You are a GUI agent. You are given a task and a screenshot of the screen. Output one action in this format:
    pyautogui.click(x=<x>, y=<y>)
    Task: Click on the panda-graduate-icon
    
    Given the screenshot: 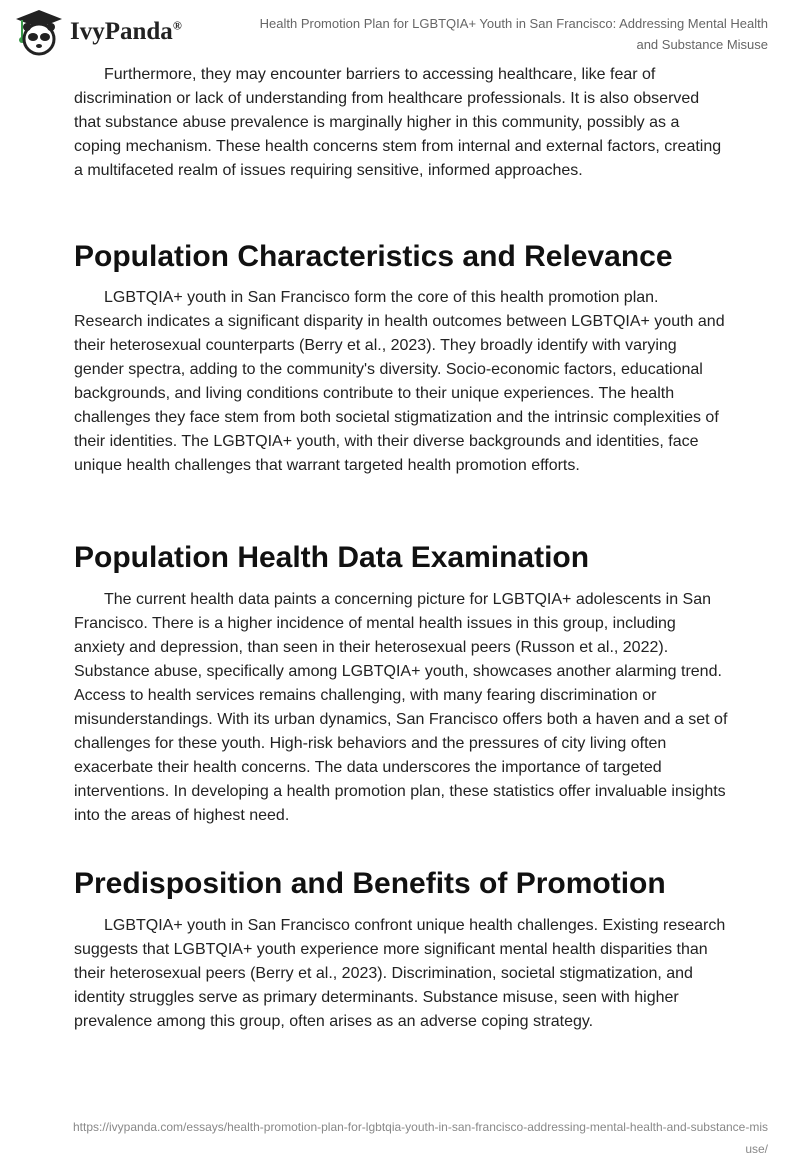 What is the action you would take?
    pyautogui.click(x=39, y=33)
    